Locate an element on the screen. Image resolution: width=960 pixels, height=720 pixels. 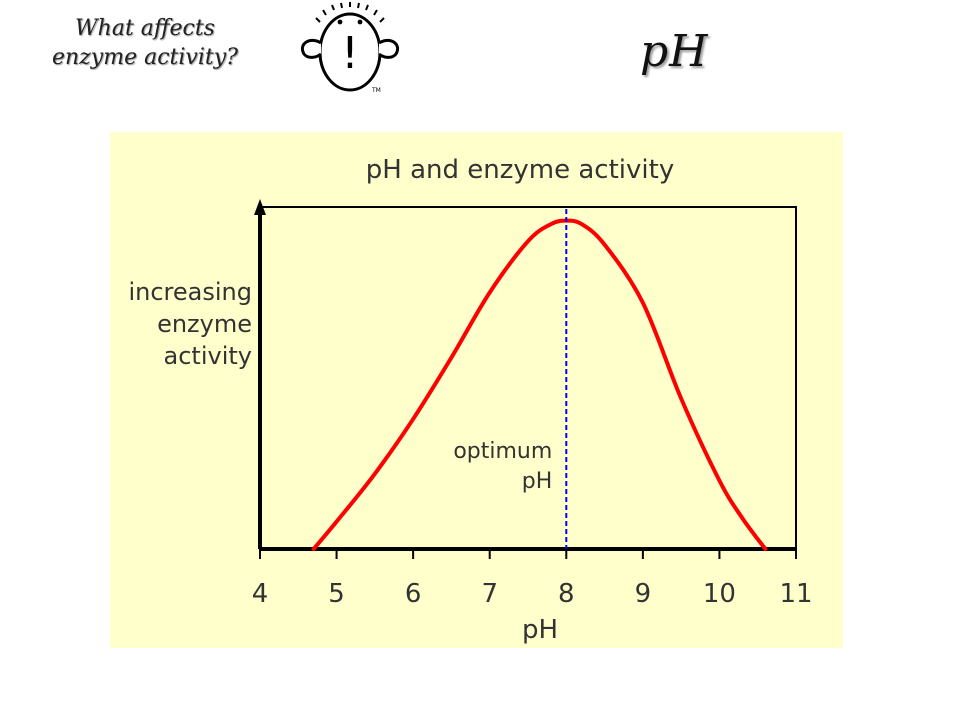
x-tick-label: 11 is located at coordinates (795, 594).